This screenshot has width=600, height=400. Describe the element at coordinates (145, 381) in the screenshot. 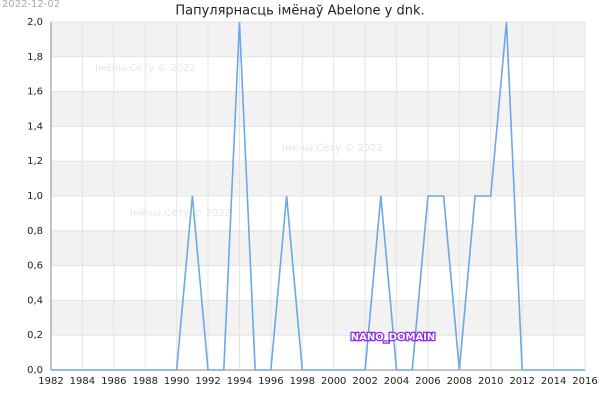

I see `x-tick-label: 1988` at that location.